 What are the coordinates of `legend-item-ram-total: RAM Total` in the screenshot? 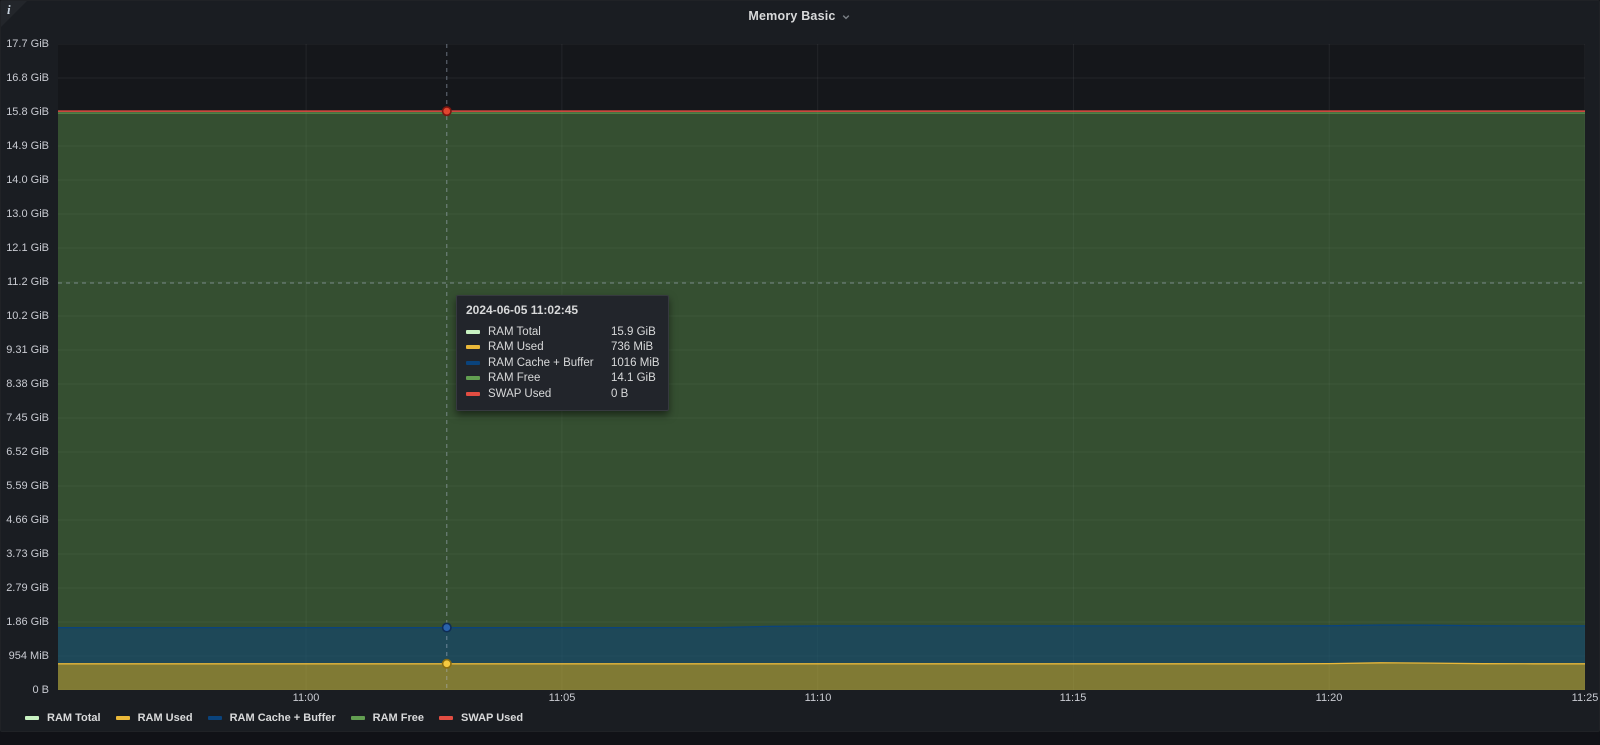 It's located at (63, 718).